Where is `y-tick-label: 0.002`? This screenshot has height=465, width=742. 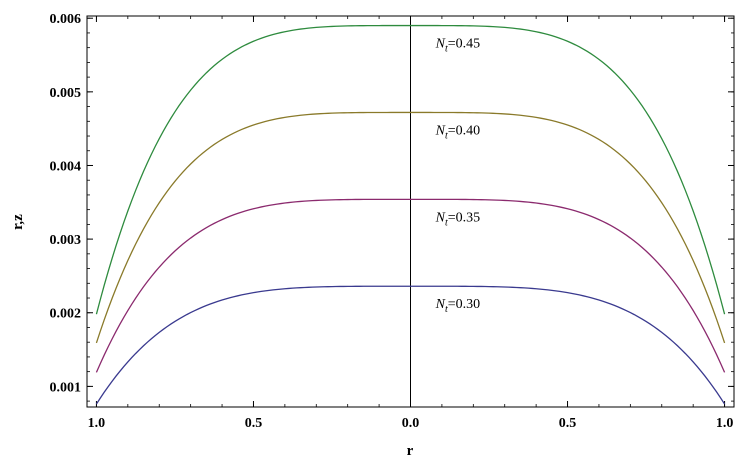
y-tick-label: 0.002 is located at coordinates (66, 314).